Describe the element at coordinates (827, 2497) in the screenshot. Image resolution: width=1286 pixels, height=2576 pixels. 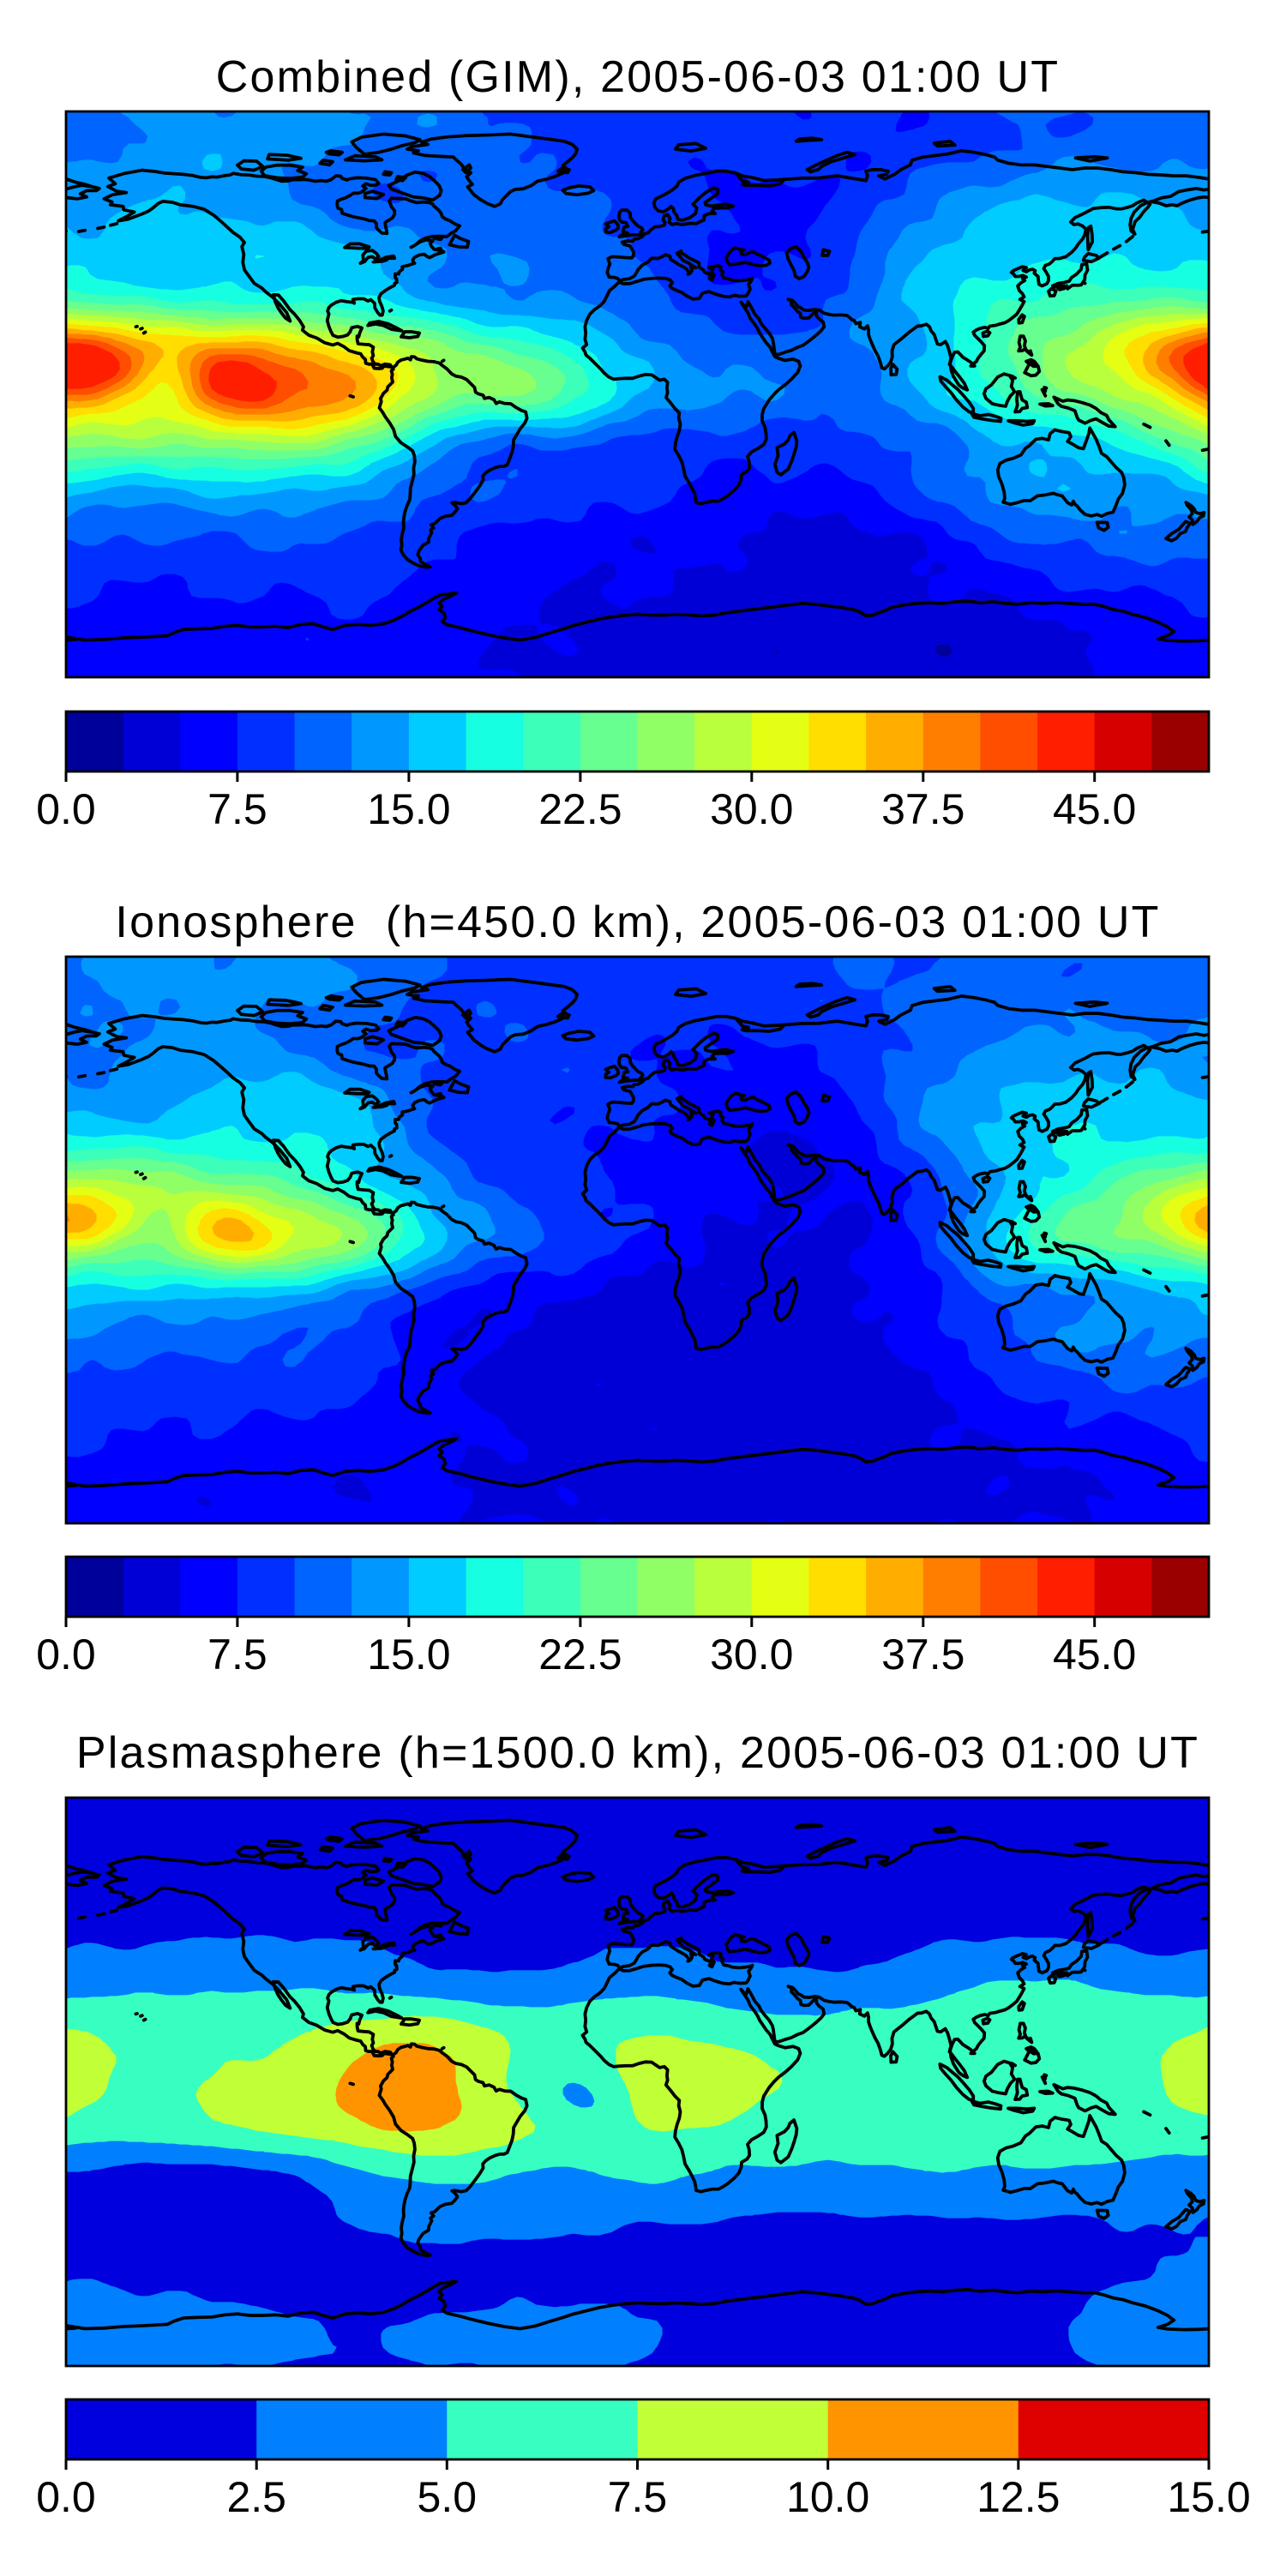
I see `svg-text: 10.0` at that location.